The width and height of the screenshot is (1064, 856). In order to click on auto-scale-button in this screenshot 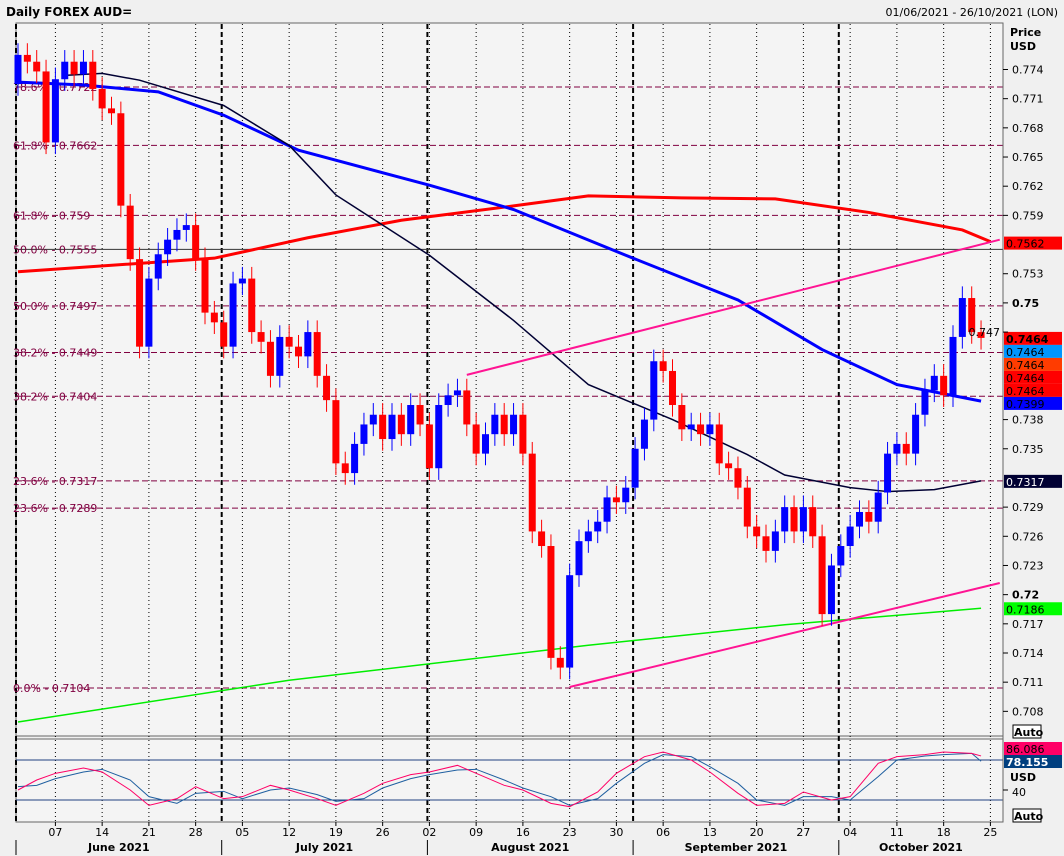, I will do `click(1027, 731)`.